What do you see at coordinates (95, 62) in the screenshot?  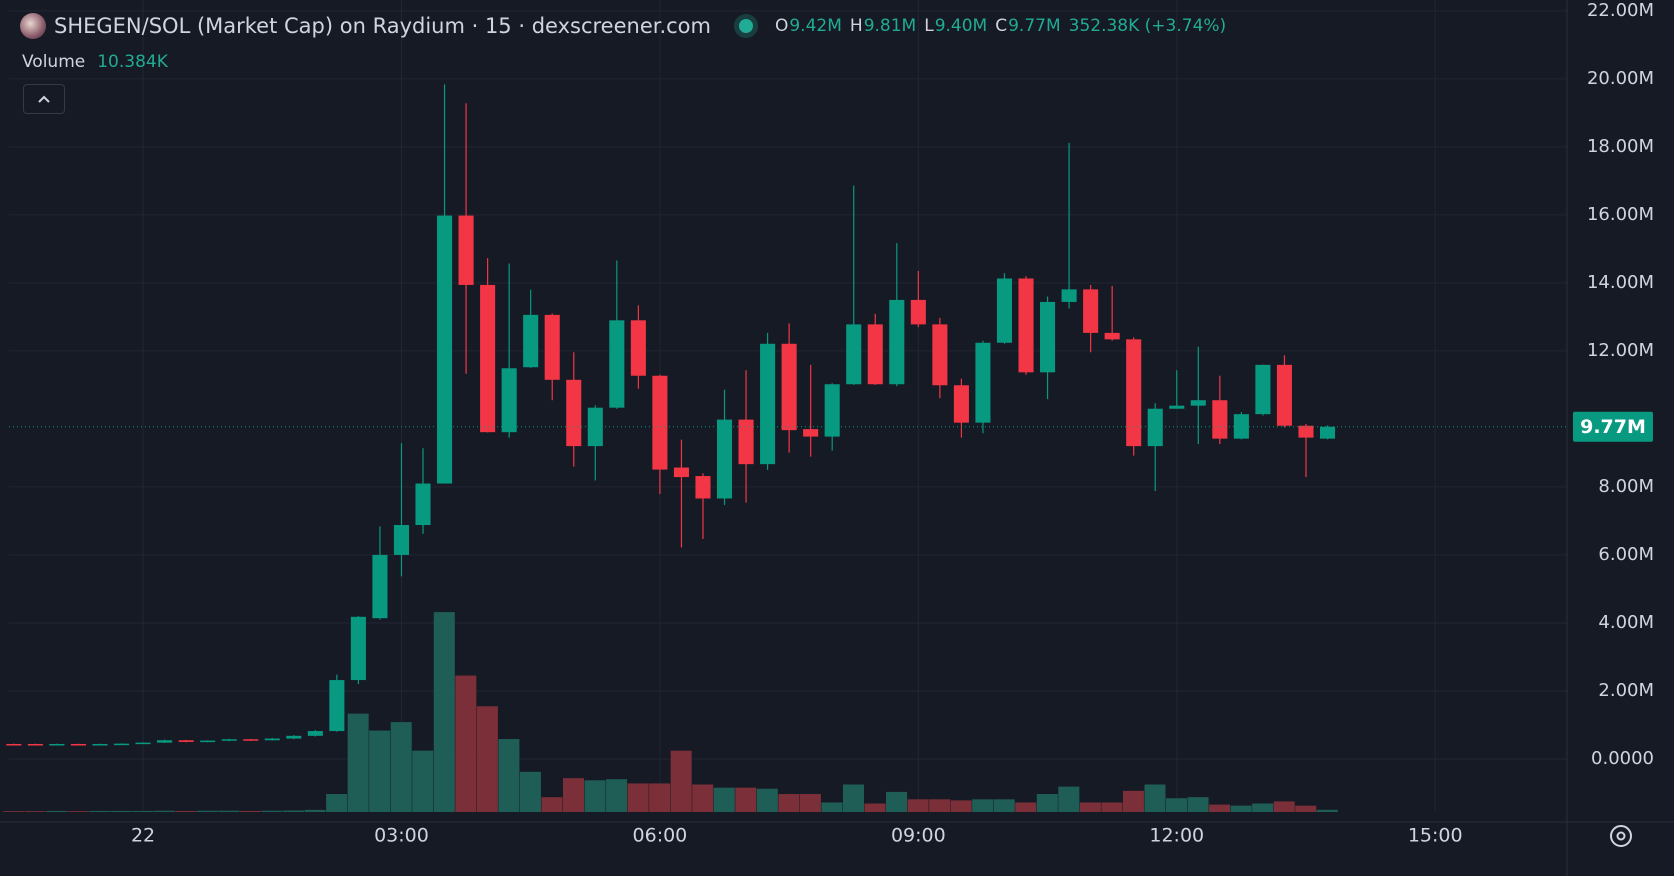 I see `volume-legend: Volume 10.384K` at bounding box center [95, 62].